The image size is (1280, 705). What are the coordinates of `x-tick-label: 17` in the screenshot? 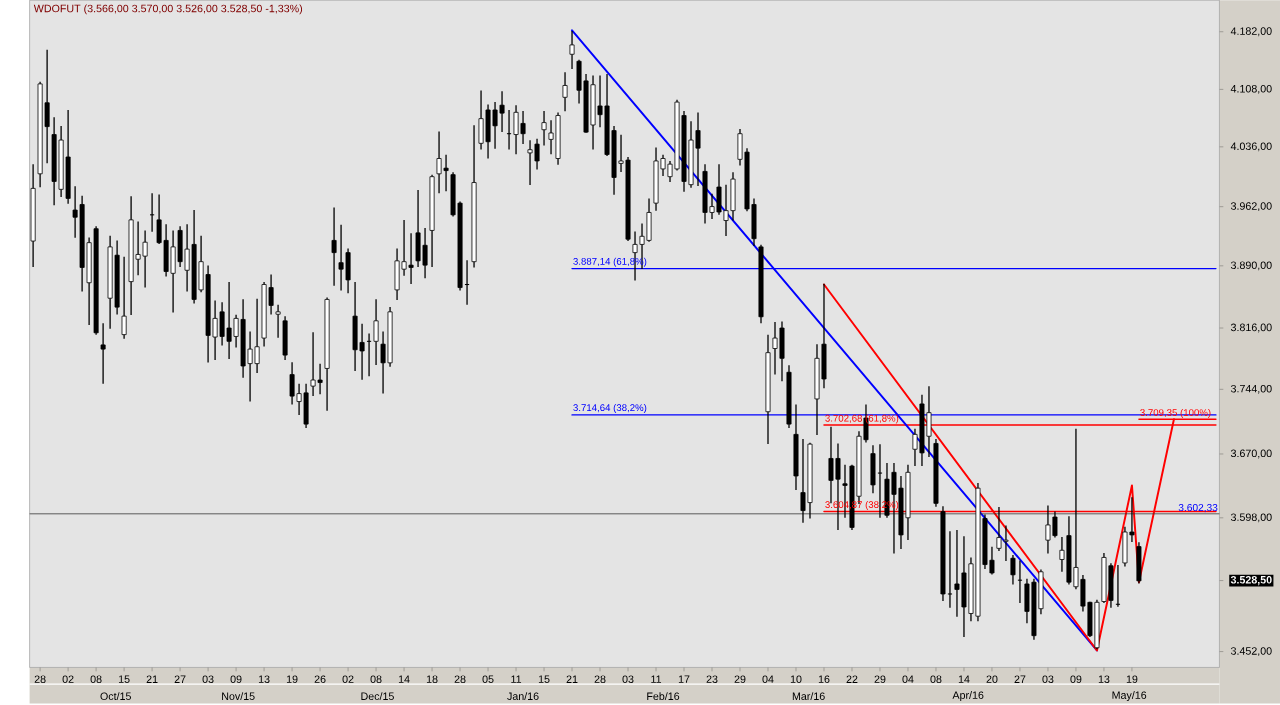 It's located at (684, 679).